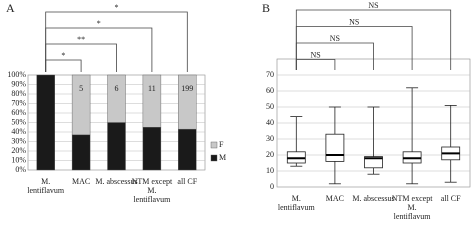  What do you see at coordinates (187, 88) in the screenshot?
I see `count-label: 199` at bounding box center [187, 88].